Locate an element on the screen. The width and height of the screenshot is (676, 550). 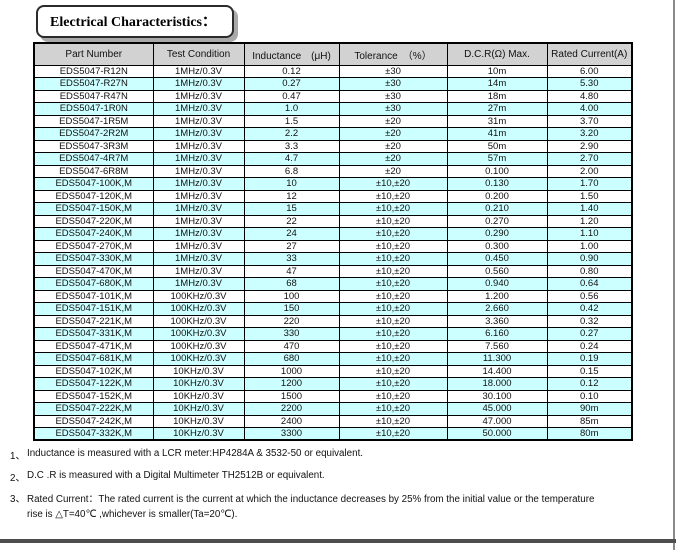
cell-part-number: EDS5047-152K,M is located at coordinates (93, 396).